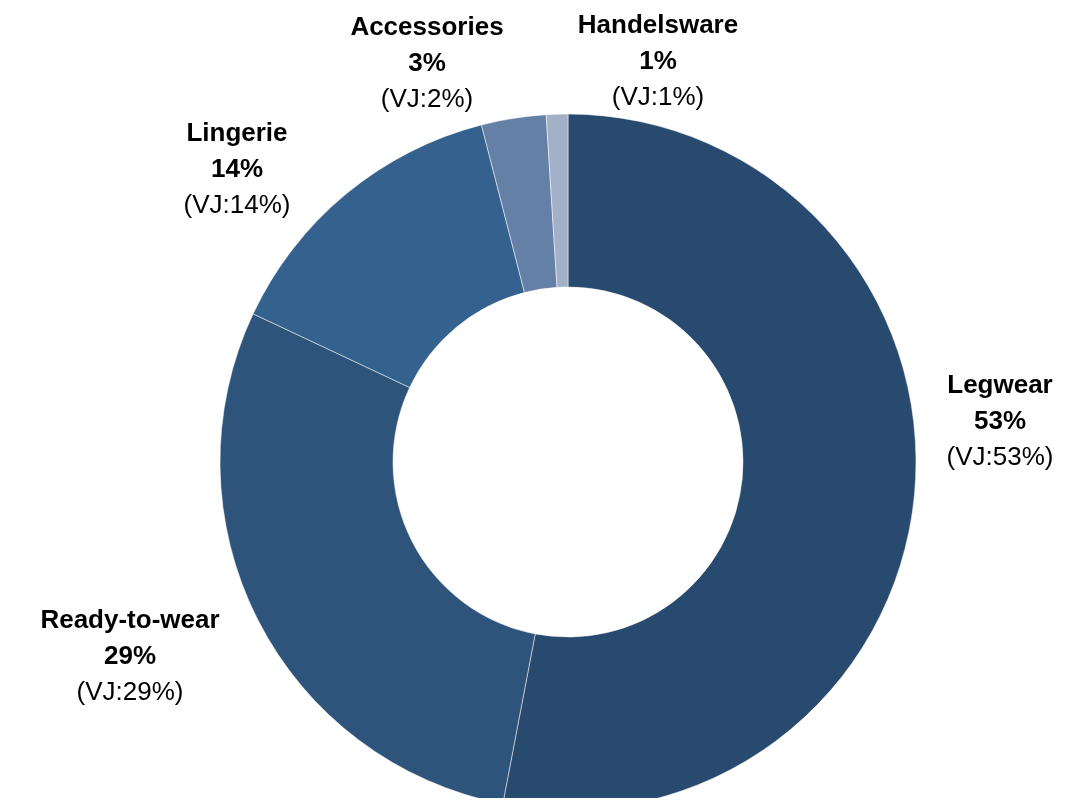 This screenshot has height=806, width=1091. Describe the element at coordinates (237, 168) in the screenshot. I see `data-label: 14%` at that location.